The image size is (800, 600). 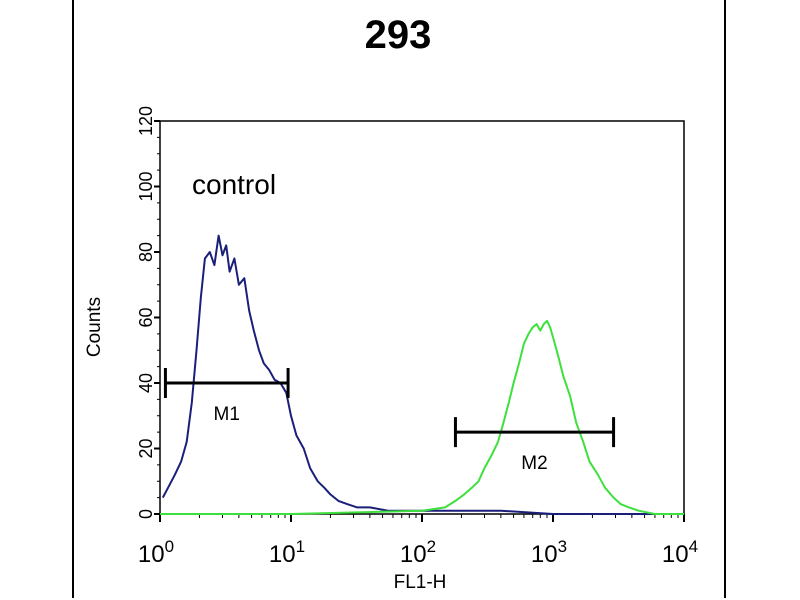 I want to click on gate-markers: M1 M2, so click(x=389, y=421).